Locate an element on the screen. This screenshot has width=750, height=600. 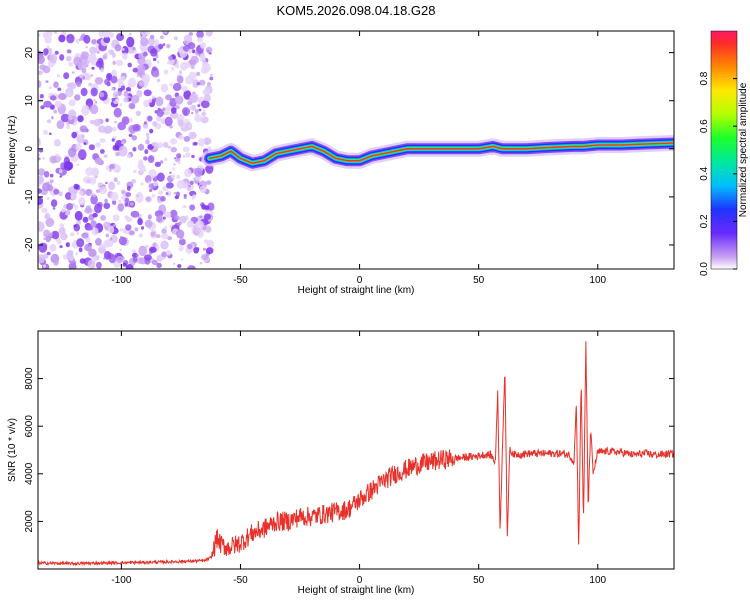
y-tick-label: 4000 is located at coordinates (29, 473).